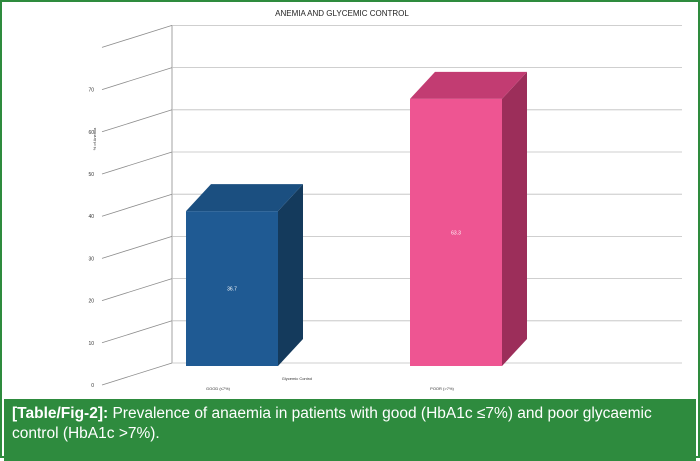 The image size is (700, 461). I want to click on bar-value-label: 63.3, so click(456, 233).